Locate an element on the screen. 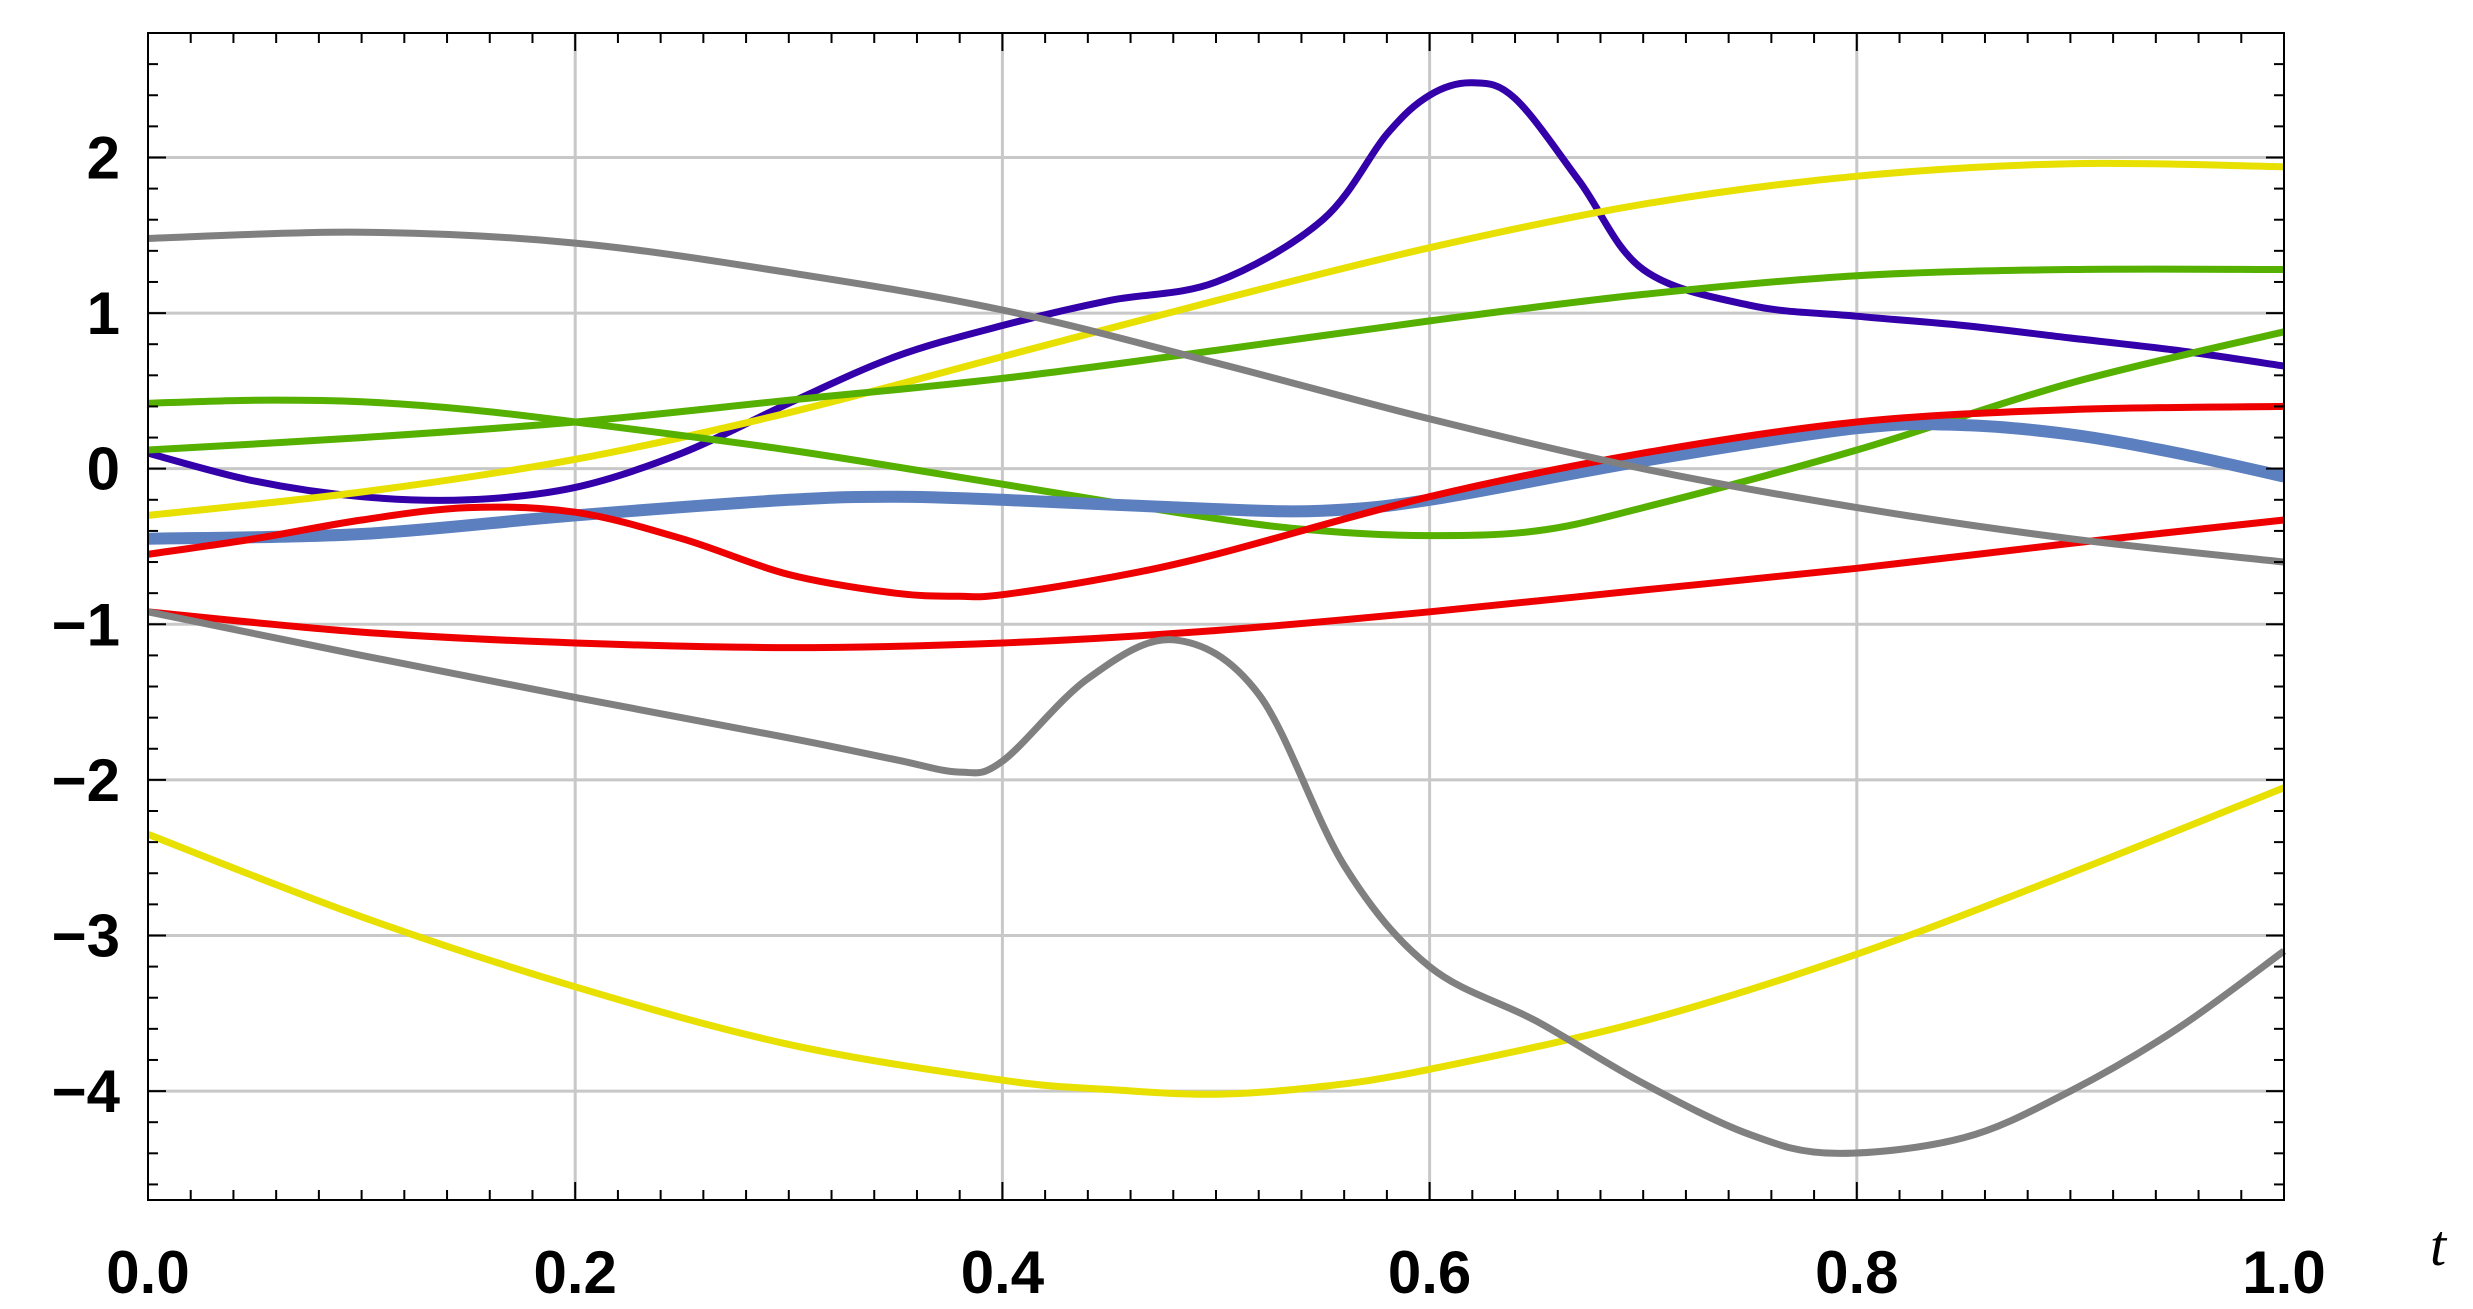  y-tick-label: 0 is located at coordinates (103, 469).